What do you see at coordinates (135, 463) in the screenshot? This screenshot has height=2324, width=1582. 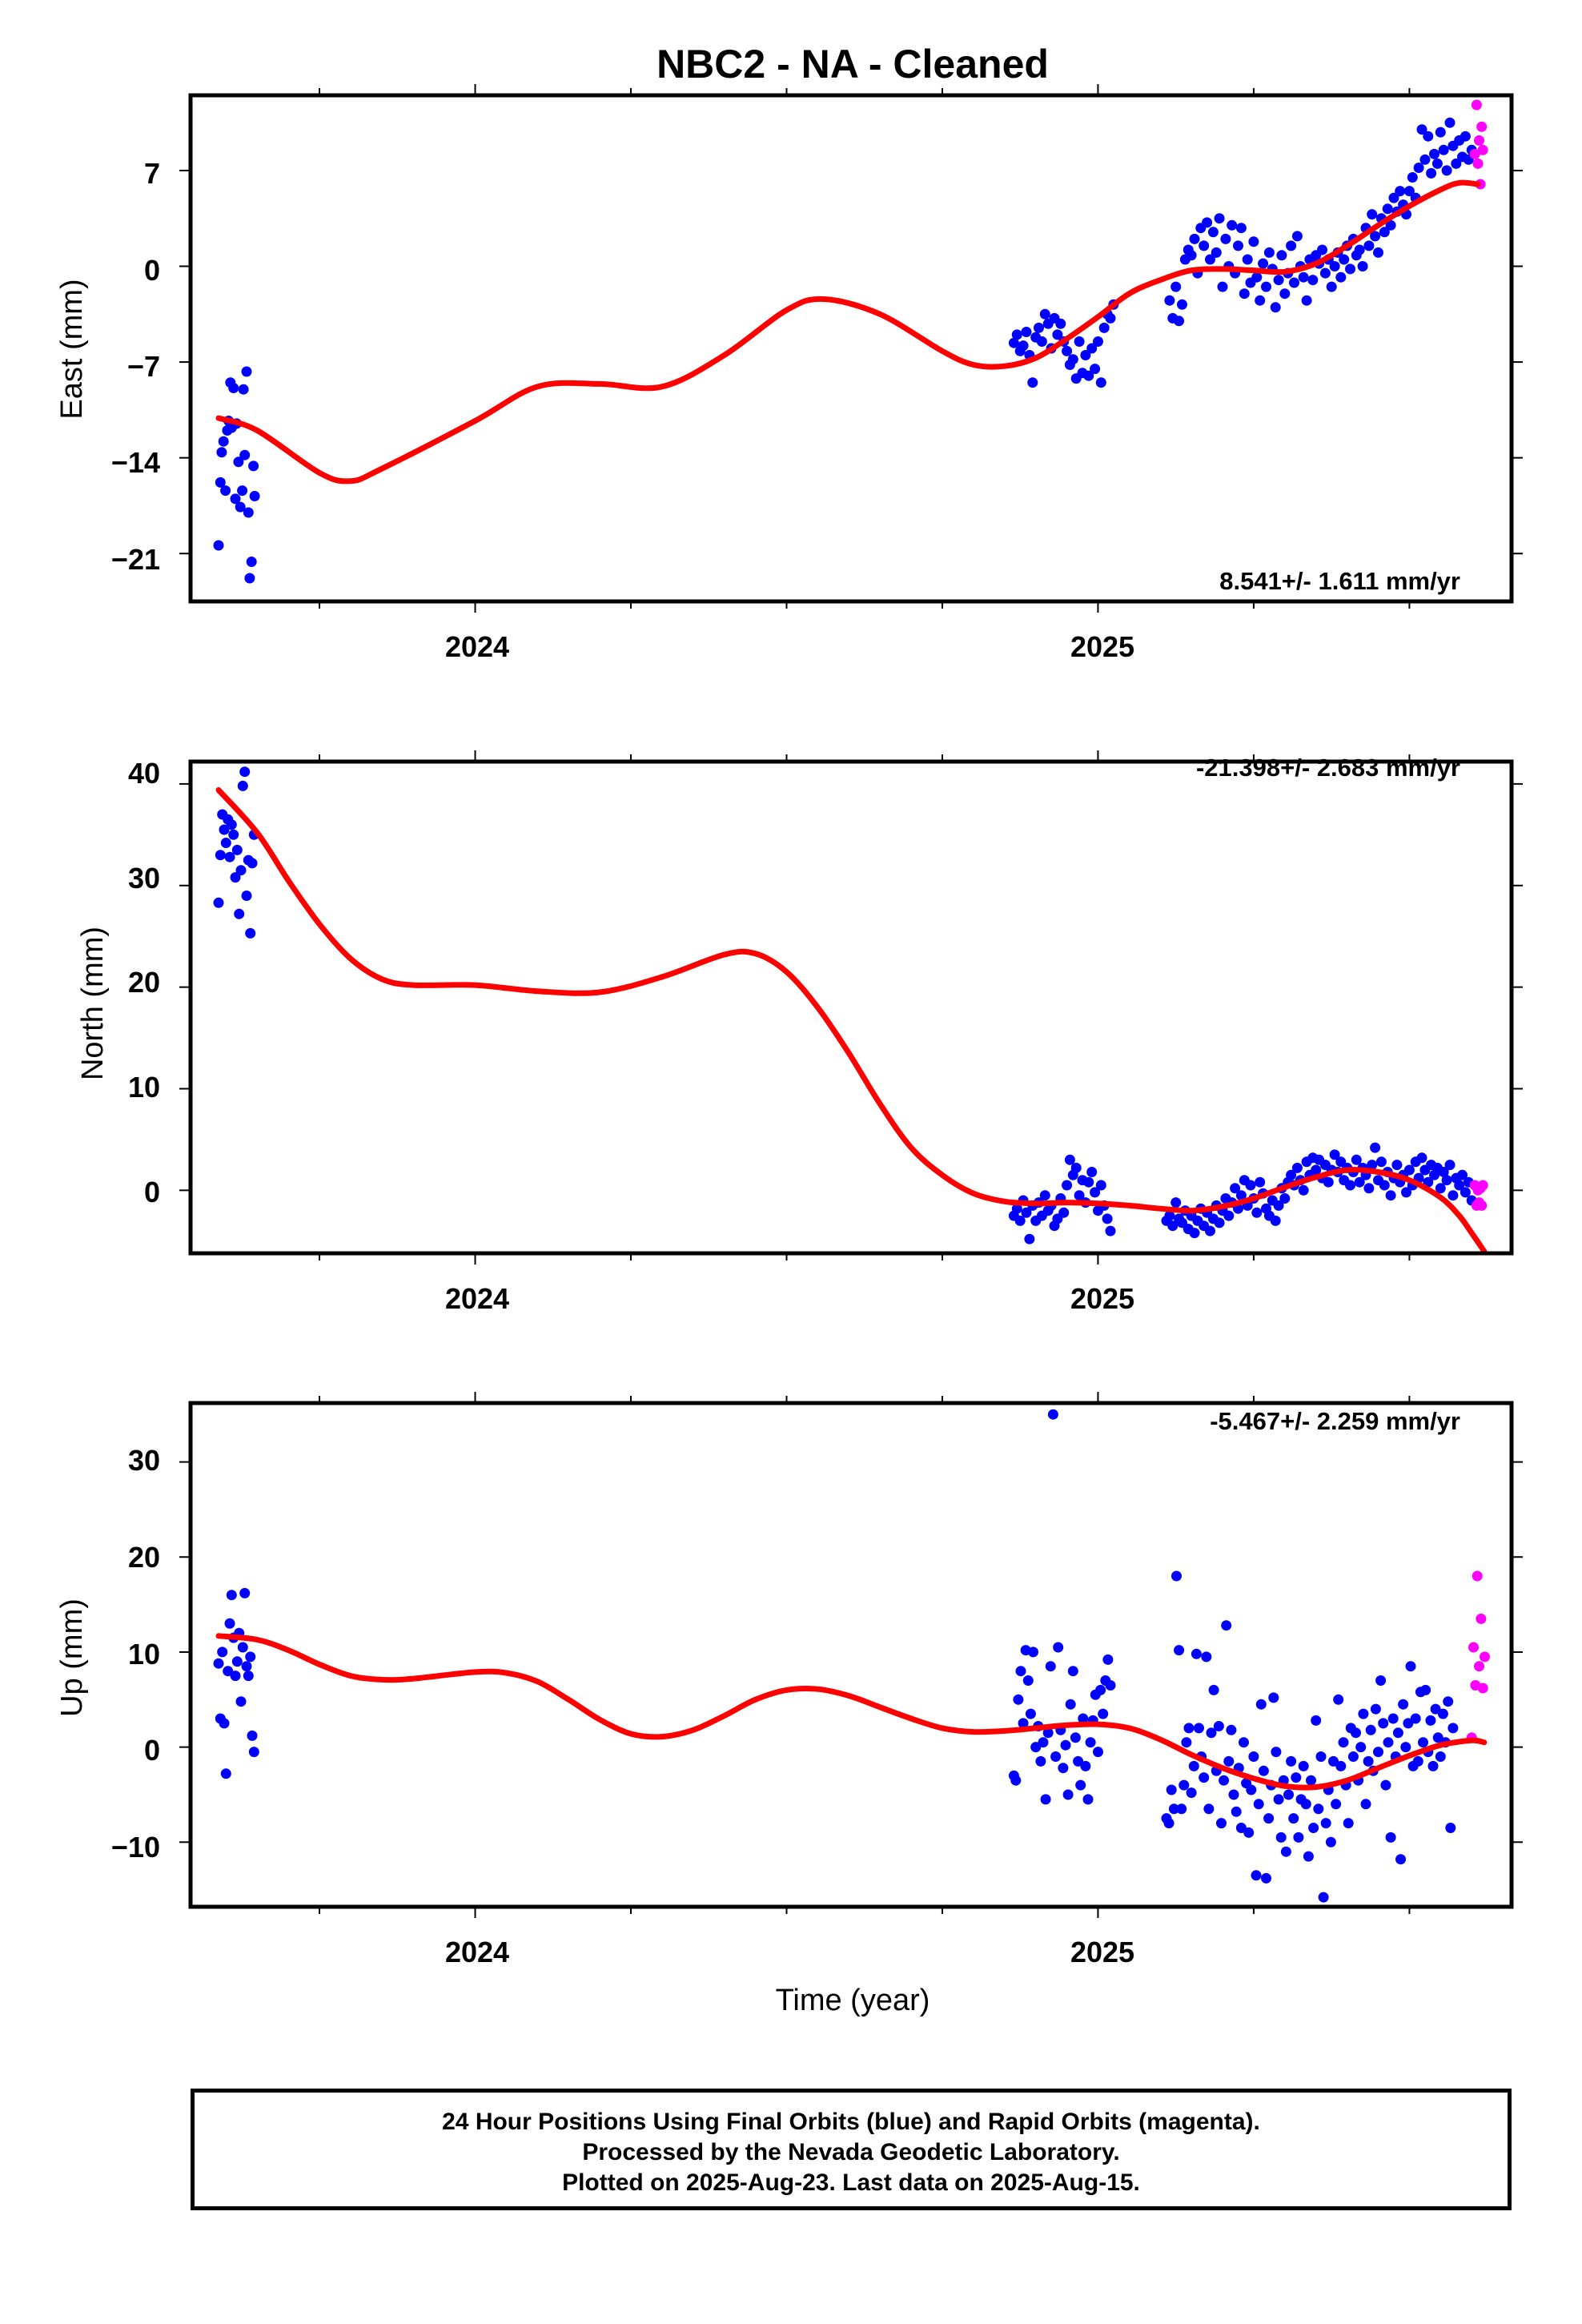 I see `east-ytick-label: −14` at bounding box center [135, 463].